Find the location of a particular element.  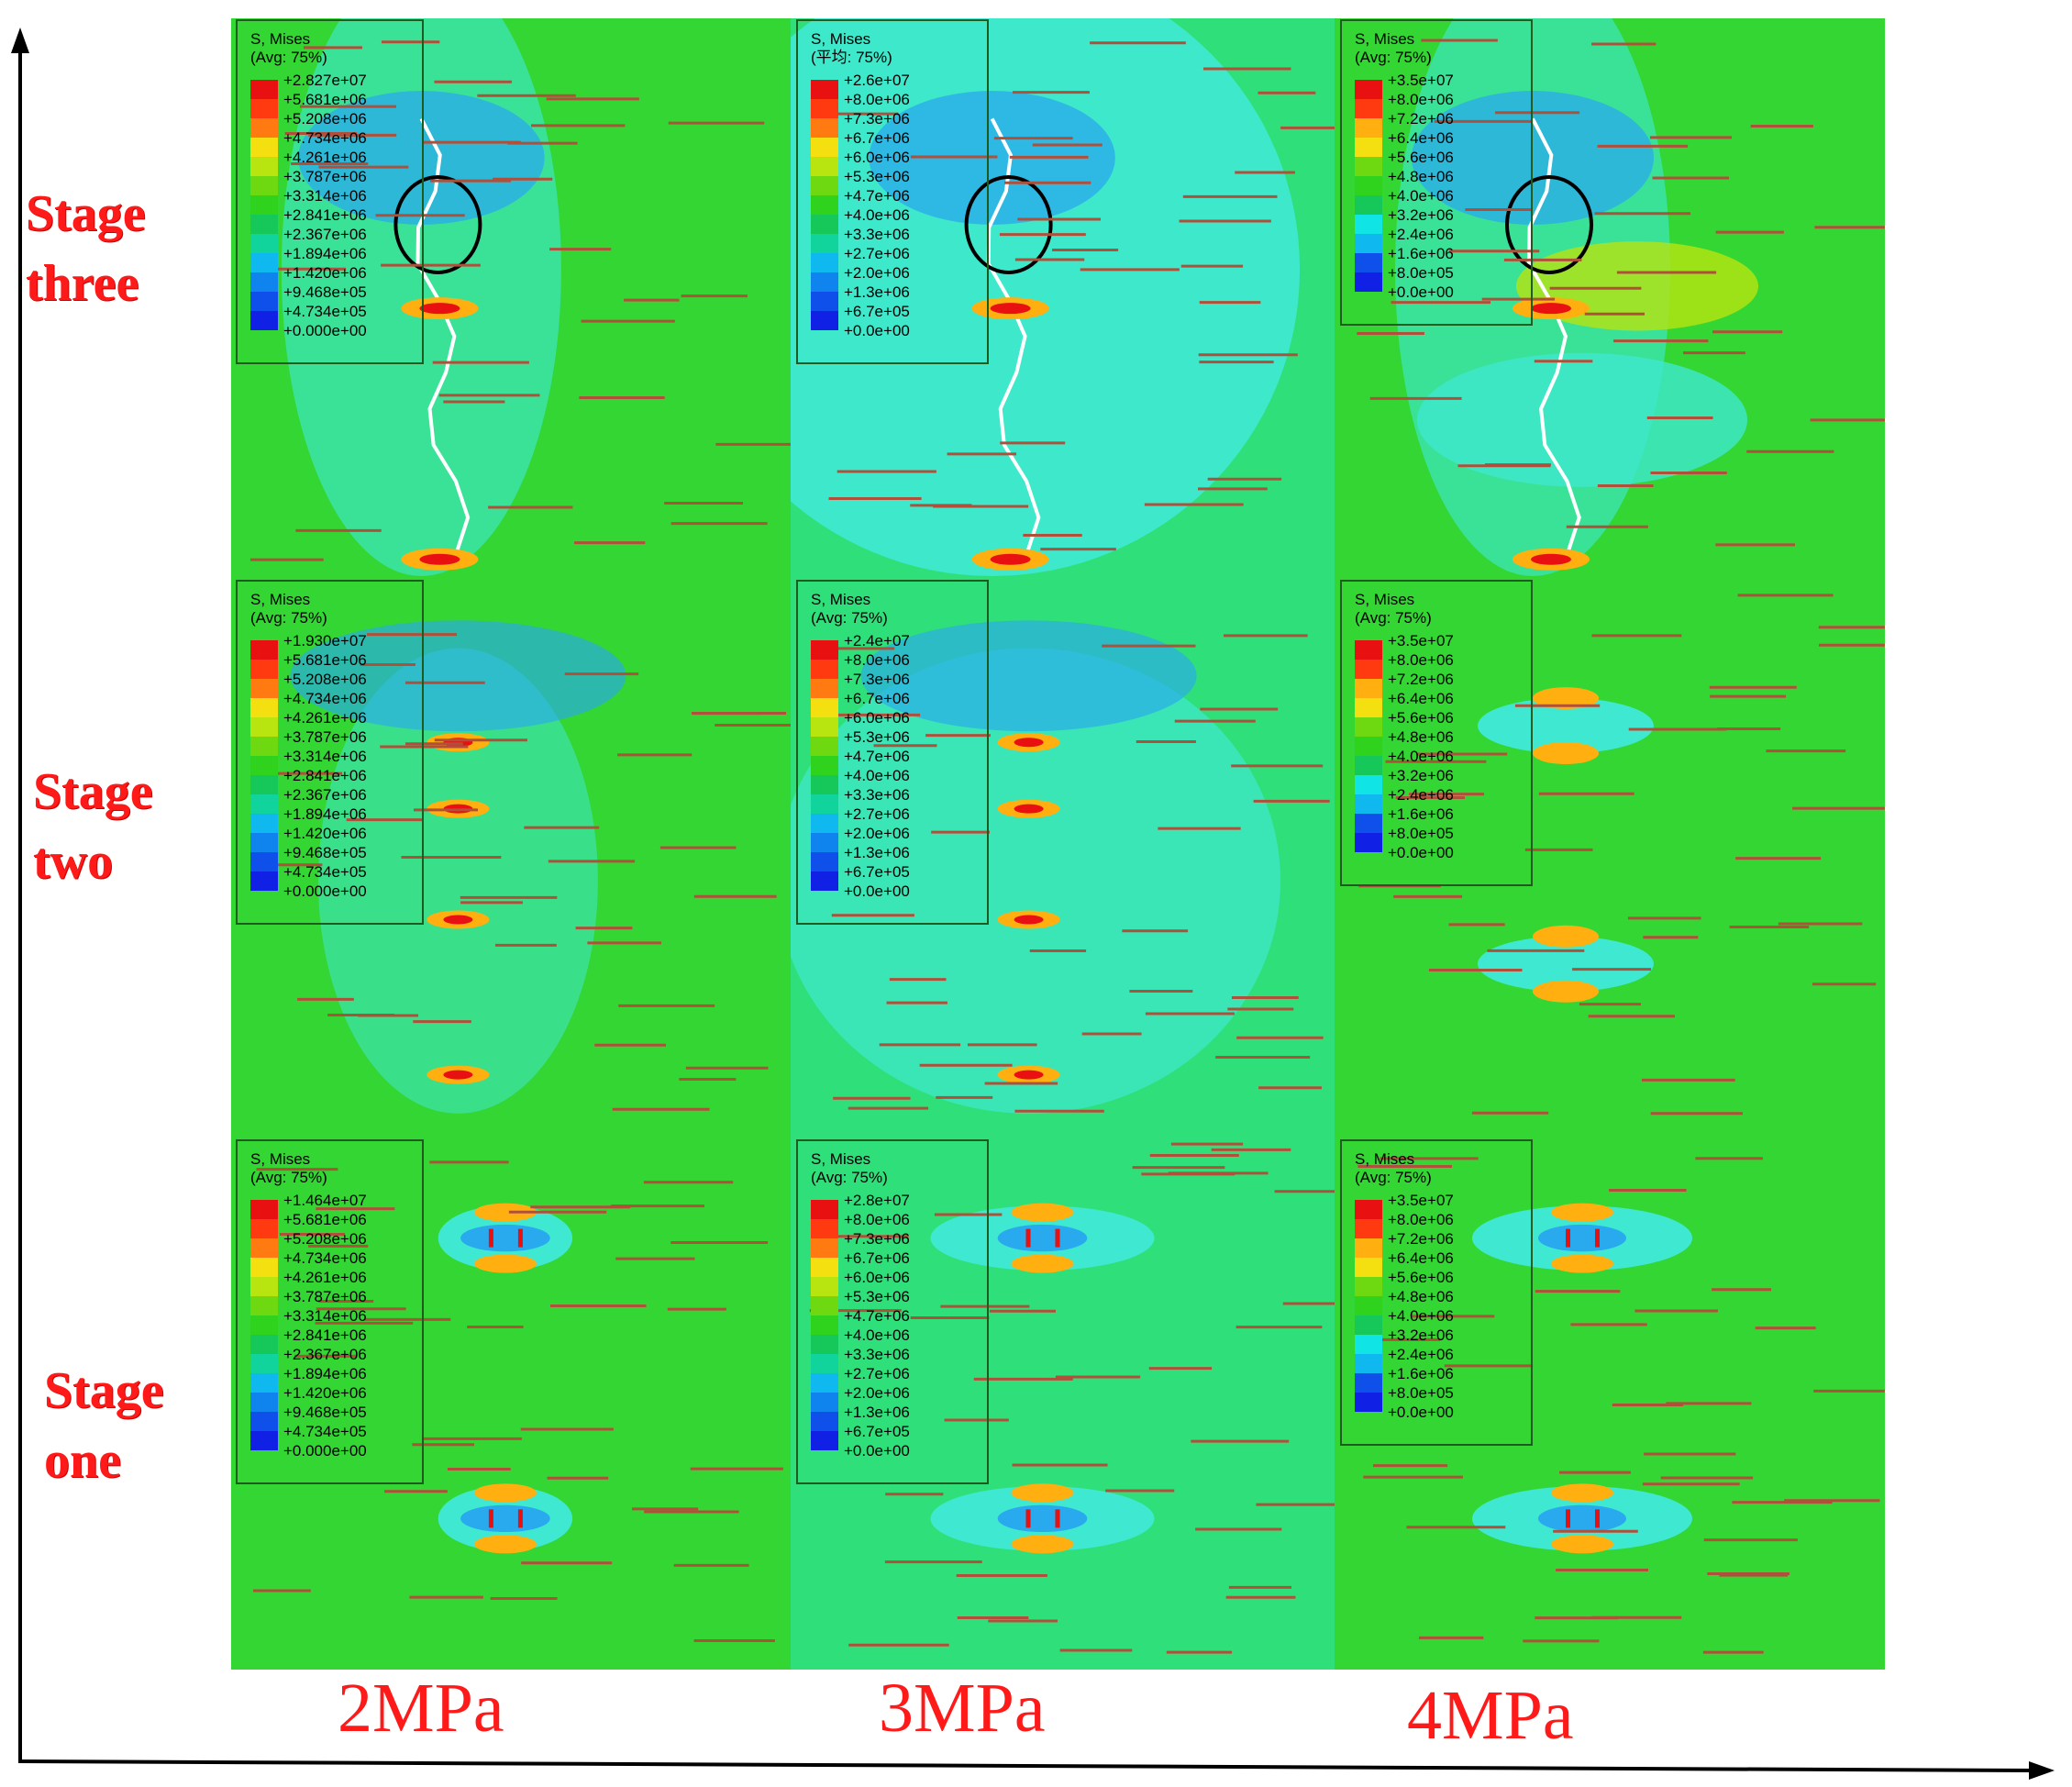

contour-panel-4mpa-stage-two is located at coordinates (1610, 853).